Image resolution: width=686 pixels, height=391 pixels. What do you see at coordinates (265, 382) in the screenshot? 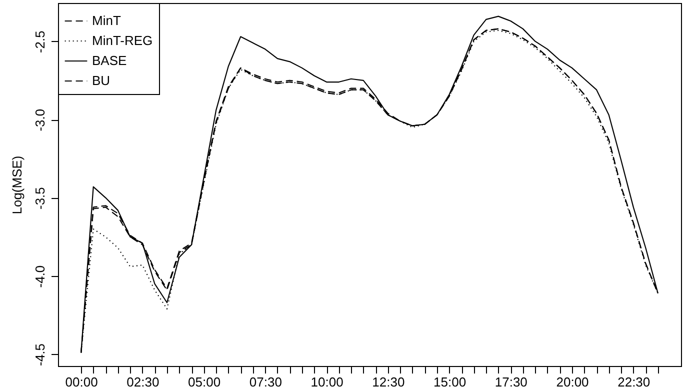
I see `x-tick-label: 07:30` at bounding box center [265, 382].